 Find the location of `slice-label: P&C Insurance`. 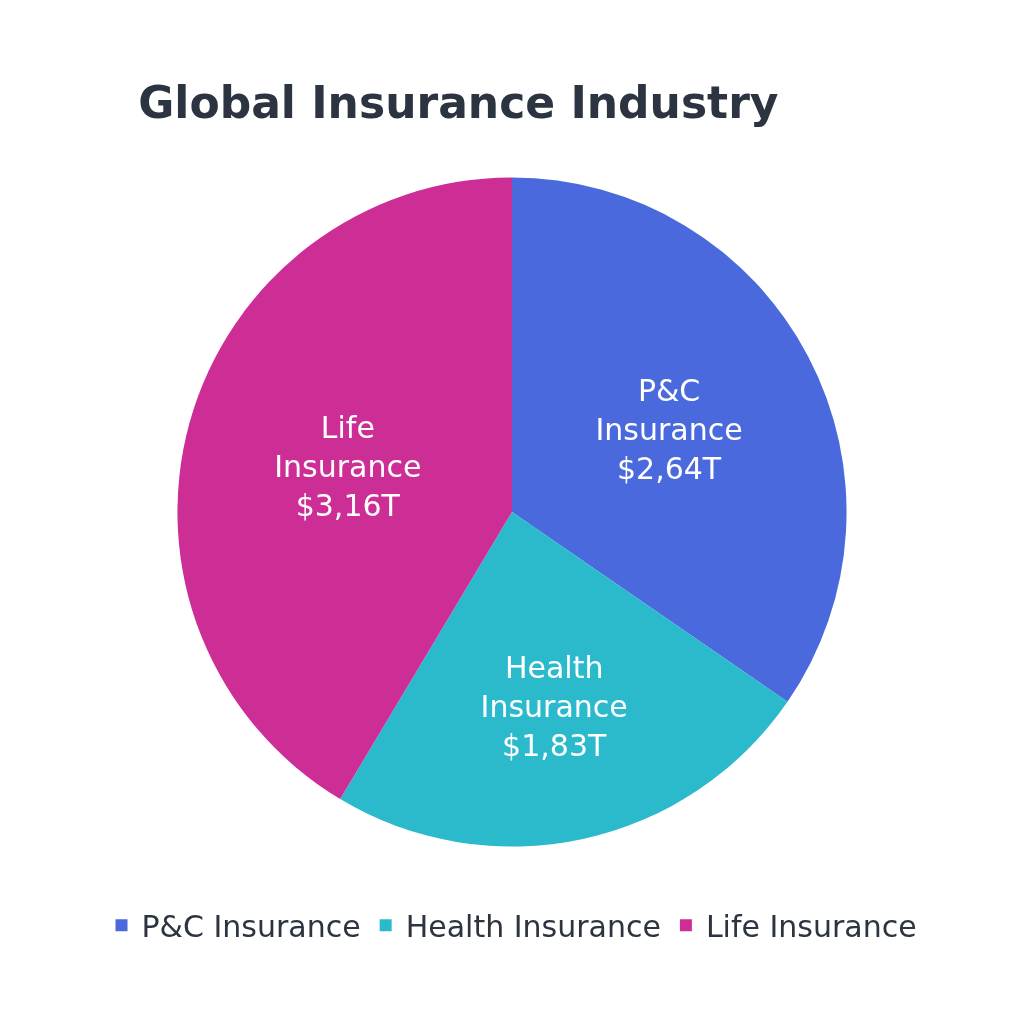

slice-label: P&C Insurance is located at coordinates (669, 409).